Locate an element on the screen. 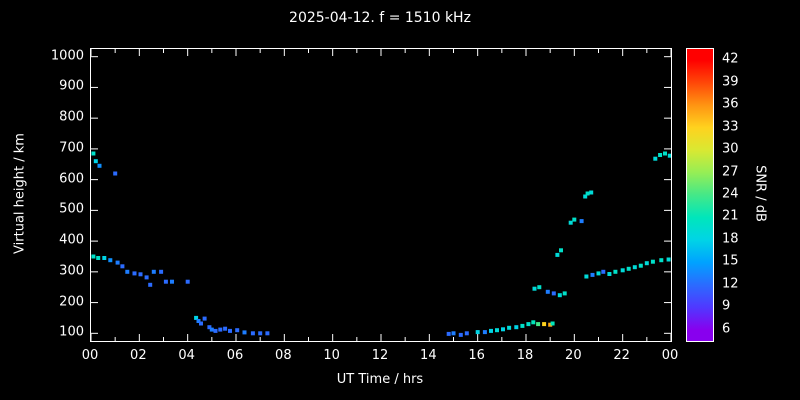  plot-title: 2025-04-12. f = 1510 kHz is located at coordinates (380, 18).